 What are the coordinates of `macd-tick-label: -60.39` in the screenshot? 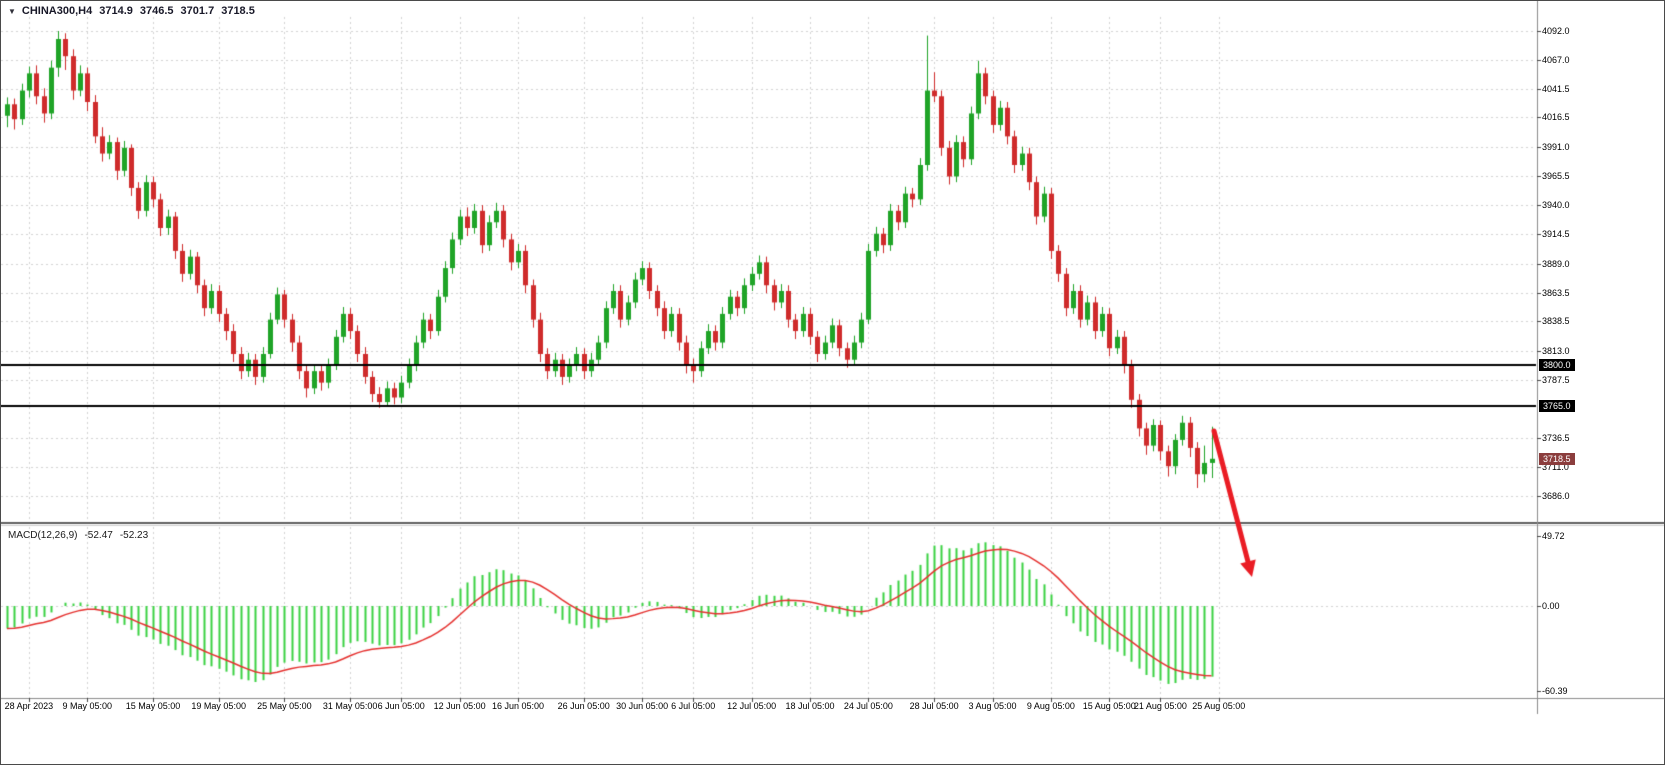 It's located at (1555, 691).